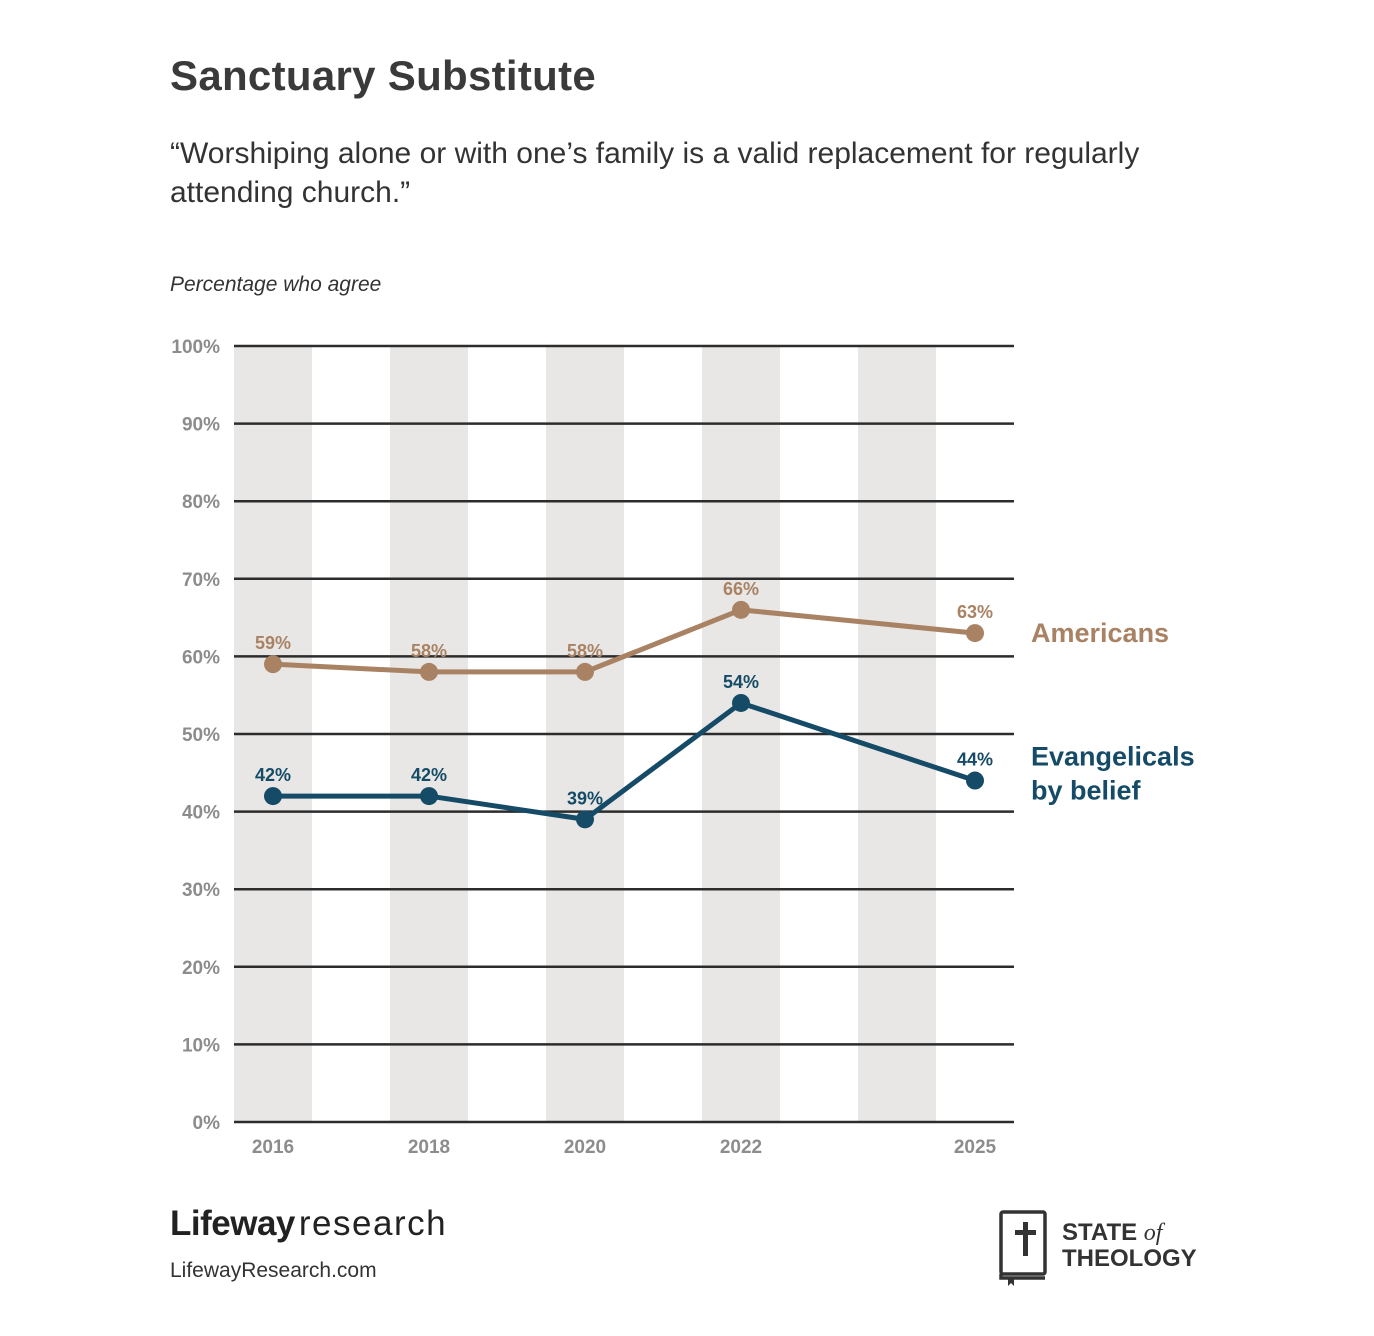  I want to click on data-label: 54%, so click(741, 682).